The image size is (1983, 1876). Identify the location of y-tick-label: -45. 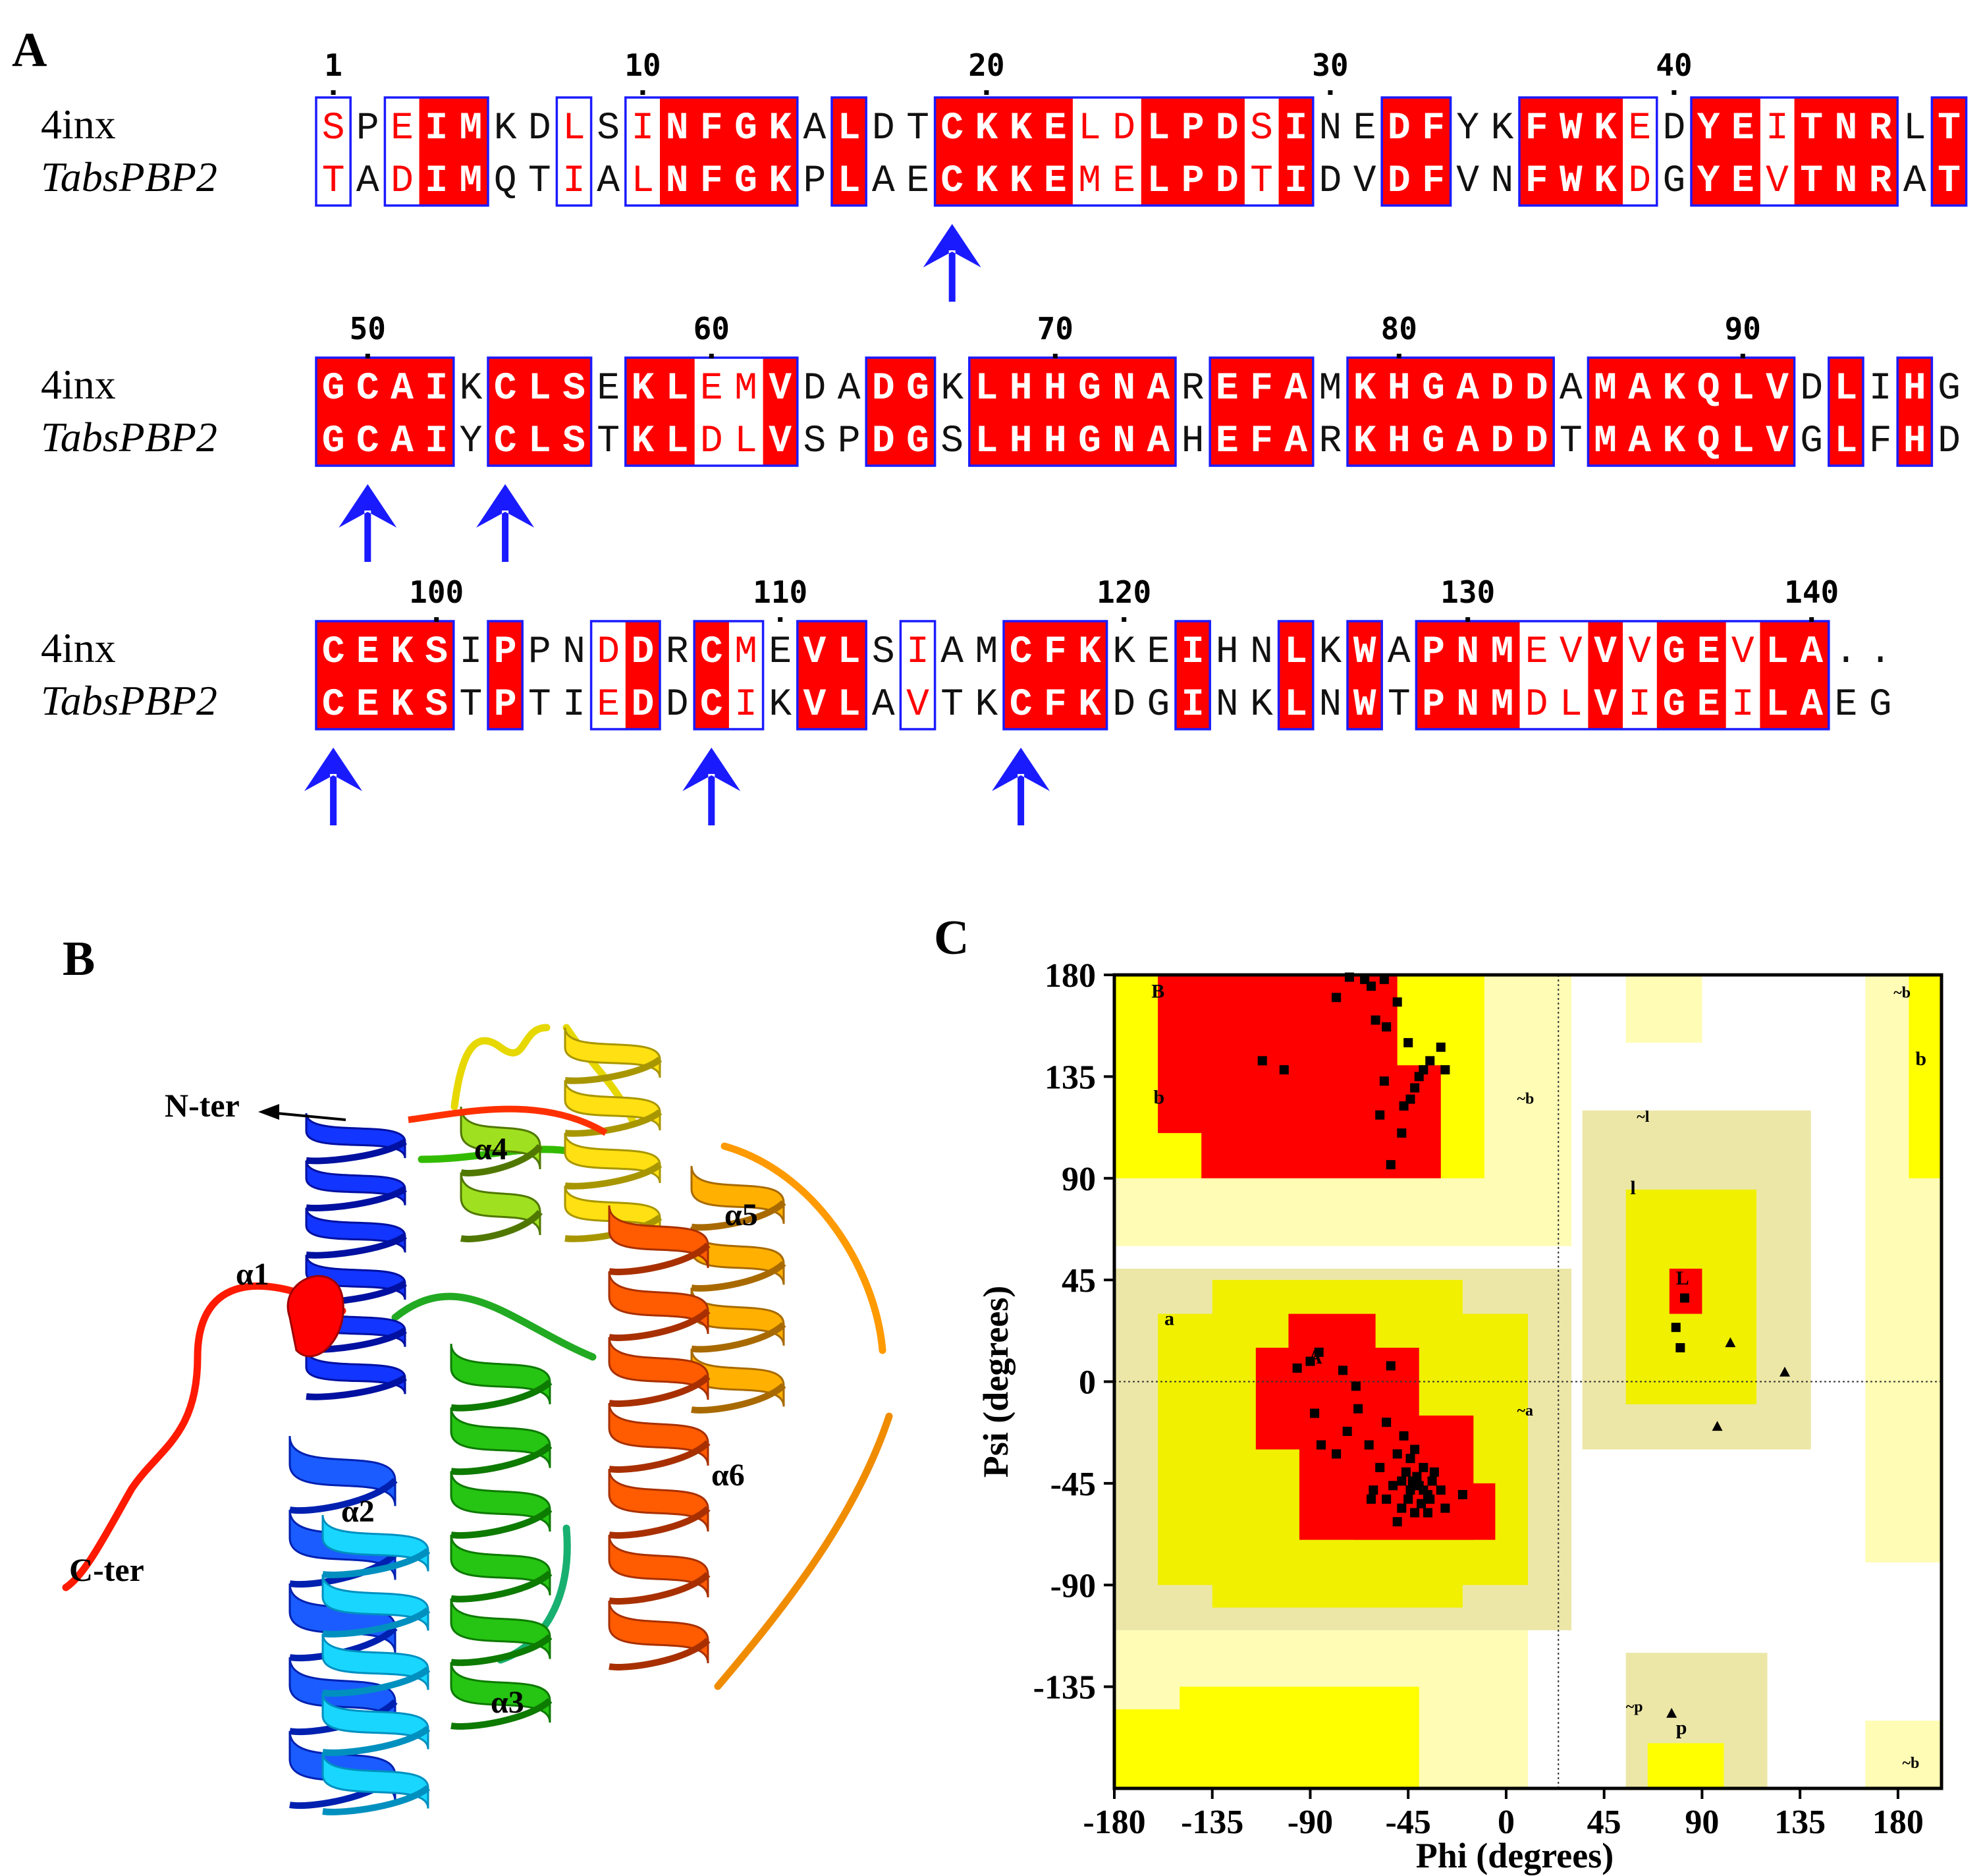
(1073, 1484).